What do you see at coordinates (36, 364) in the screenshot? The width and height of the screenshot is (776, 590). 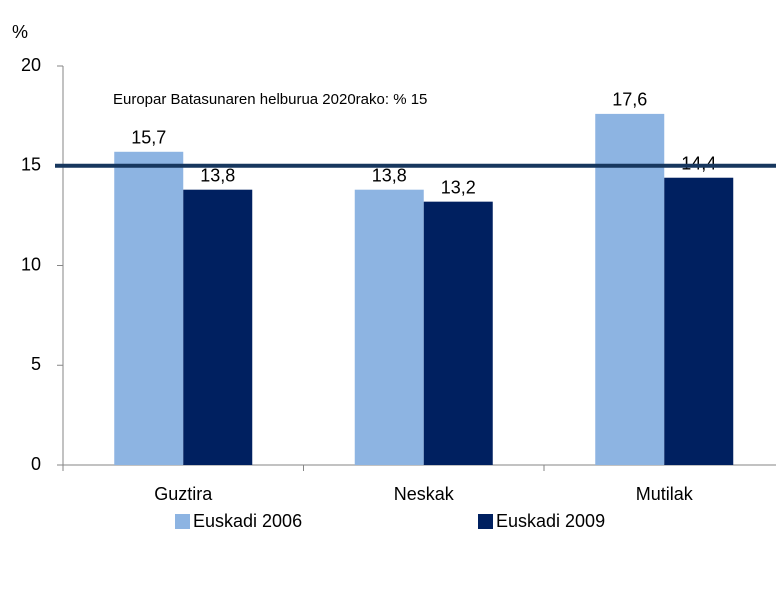 I see `y-tick-label: 5` at bounding box center [36, 364].